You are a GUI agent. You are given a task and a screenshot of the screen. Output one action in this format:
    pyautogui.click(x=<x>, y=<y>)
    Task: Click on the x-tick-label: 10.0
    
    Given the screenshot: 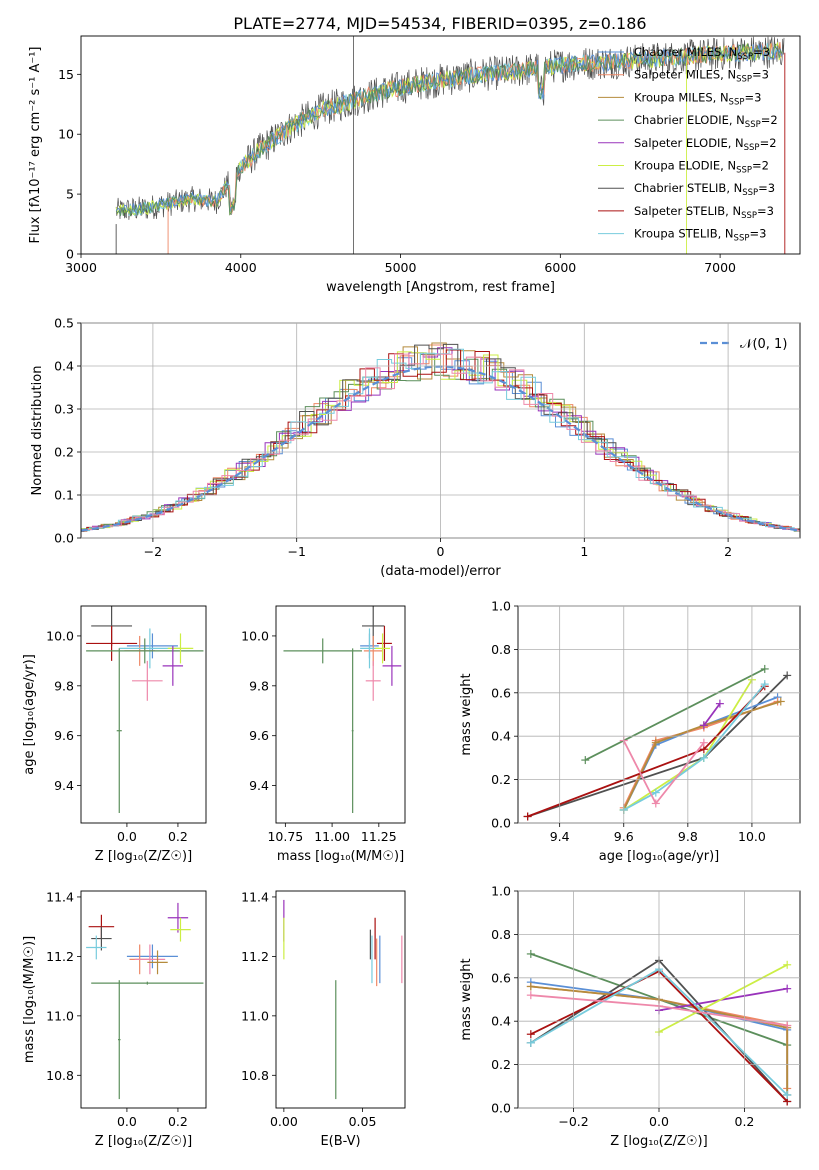 What is the action you would take?
    pyautogui.click(x=752, y=836)
    